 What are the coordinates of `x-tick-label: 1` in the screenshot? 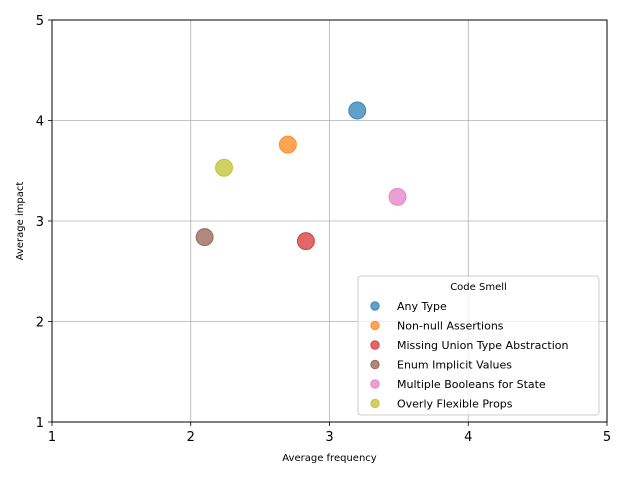 It's located at (52, 437).